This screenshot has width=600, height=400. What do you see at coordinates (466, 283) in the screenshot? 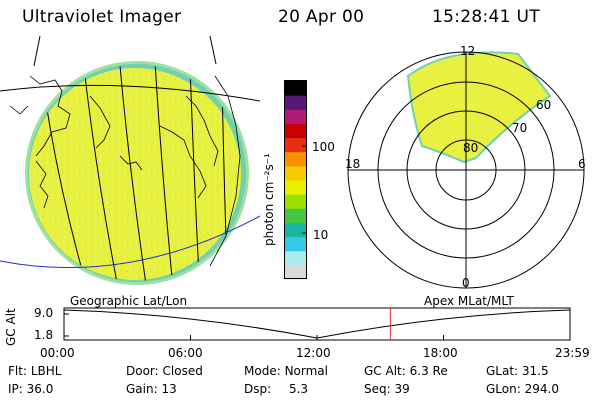
I see `mlt-label-0: 0` at bounding box center [466, 283].